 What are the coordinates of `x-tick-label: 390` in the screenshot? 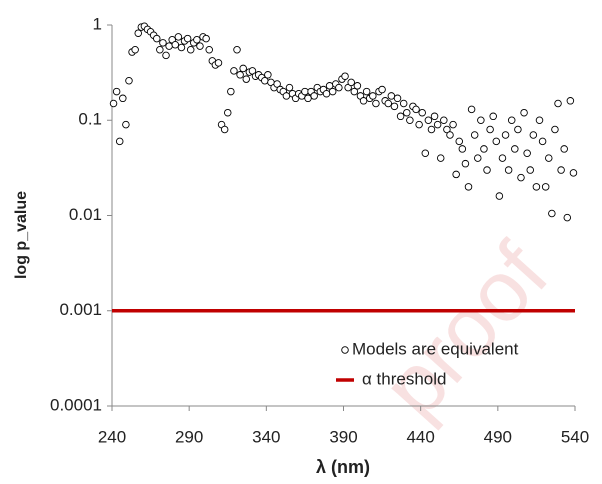 It's located at (343, 436).